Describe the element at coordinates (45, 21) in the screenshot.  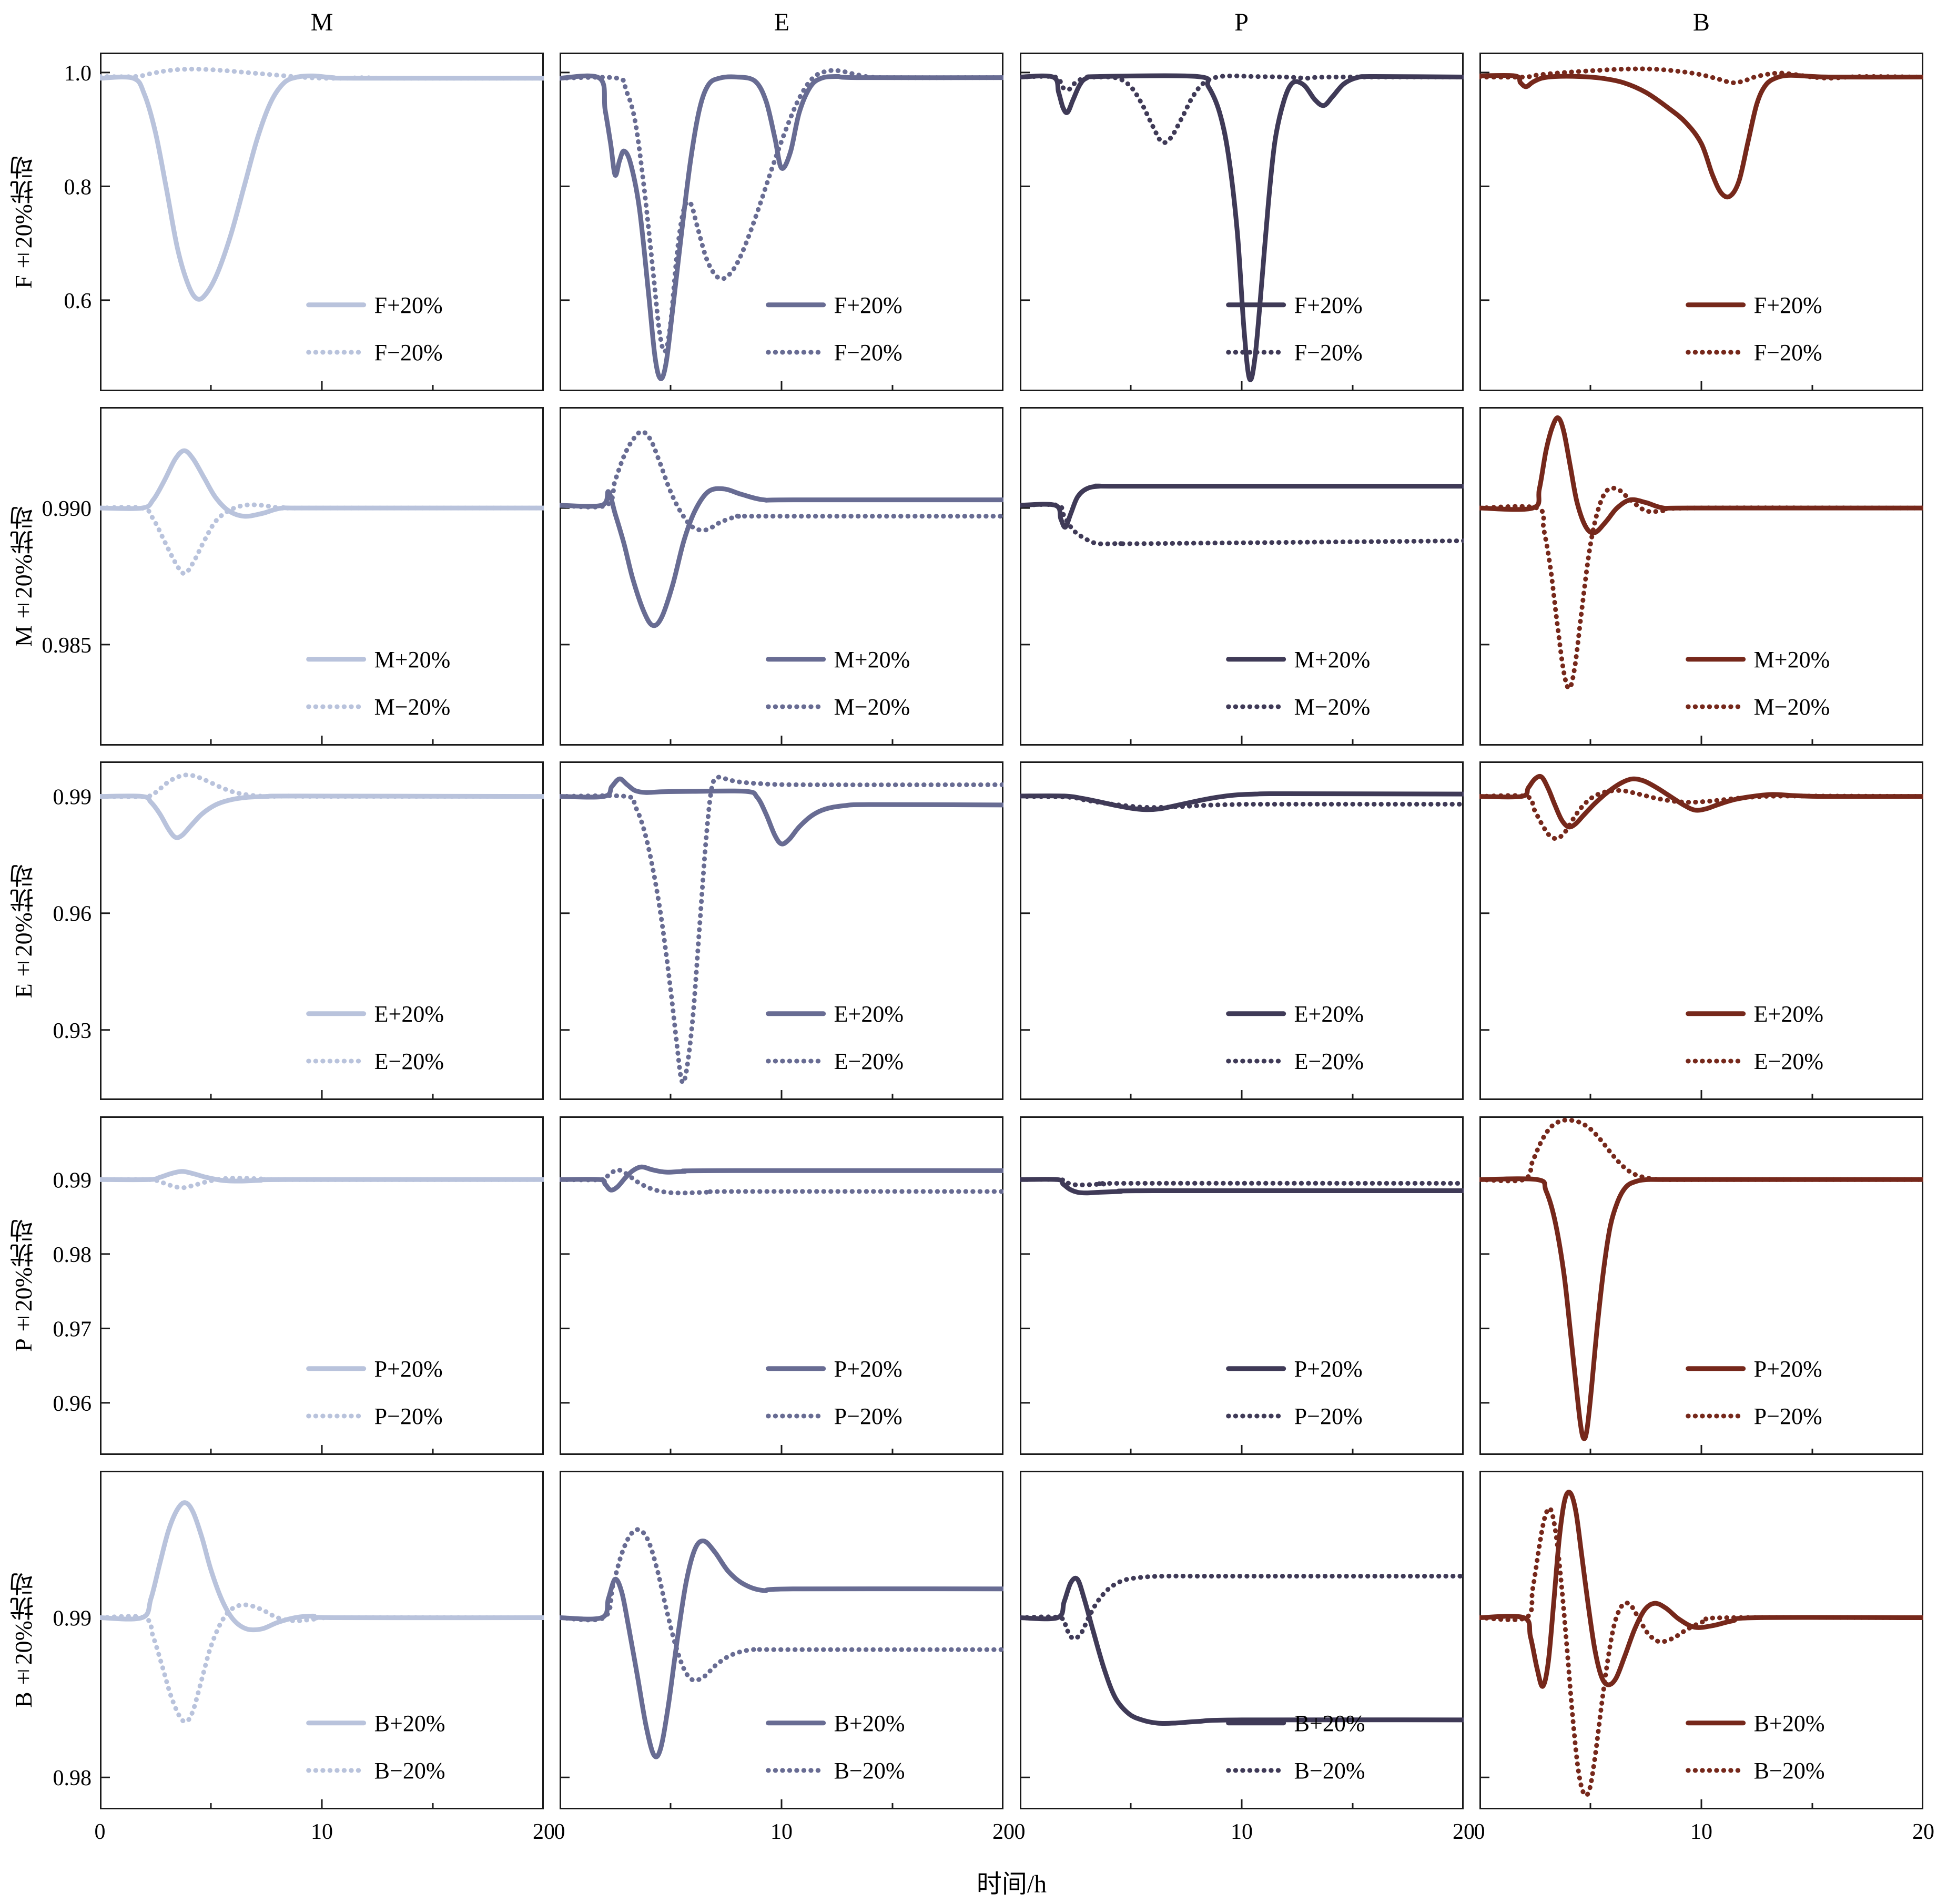
I see `header-spacer` at that location.